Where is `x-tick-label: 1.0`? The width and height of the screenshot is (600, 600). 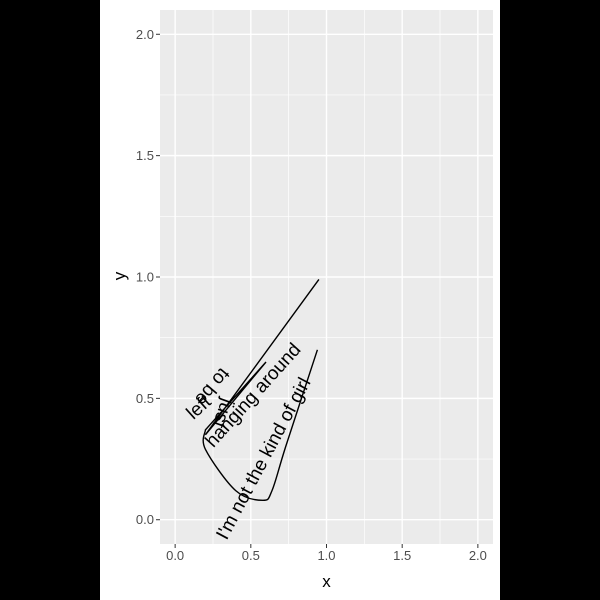 x-tick-label: 1.0 is located at coordinates (326, 555).